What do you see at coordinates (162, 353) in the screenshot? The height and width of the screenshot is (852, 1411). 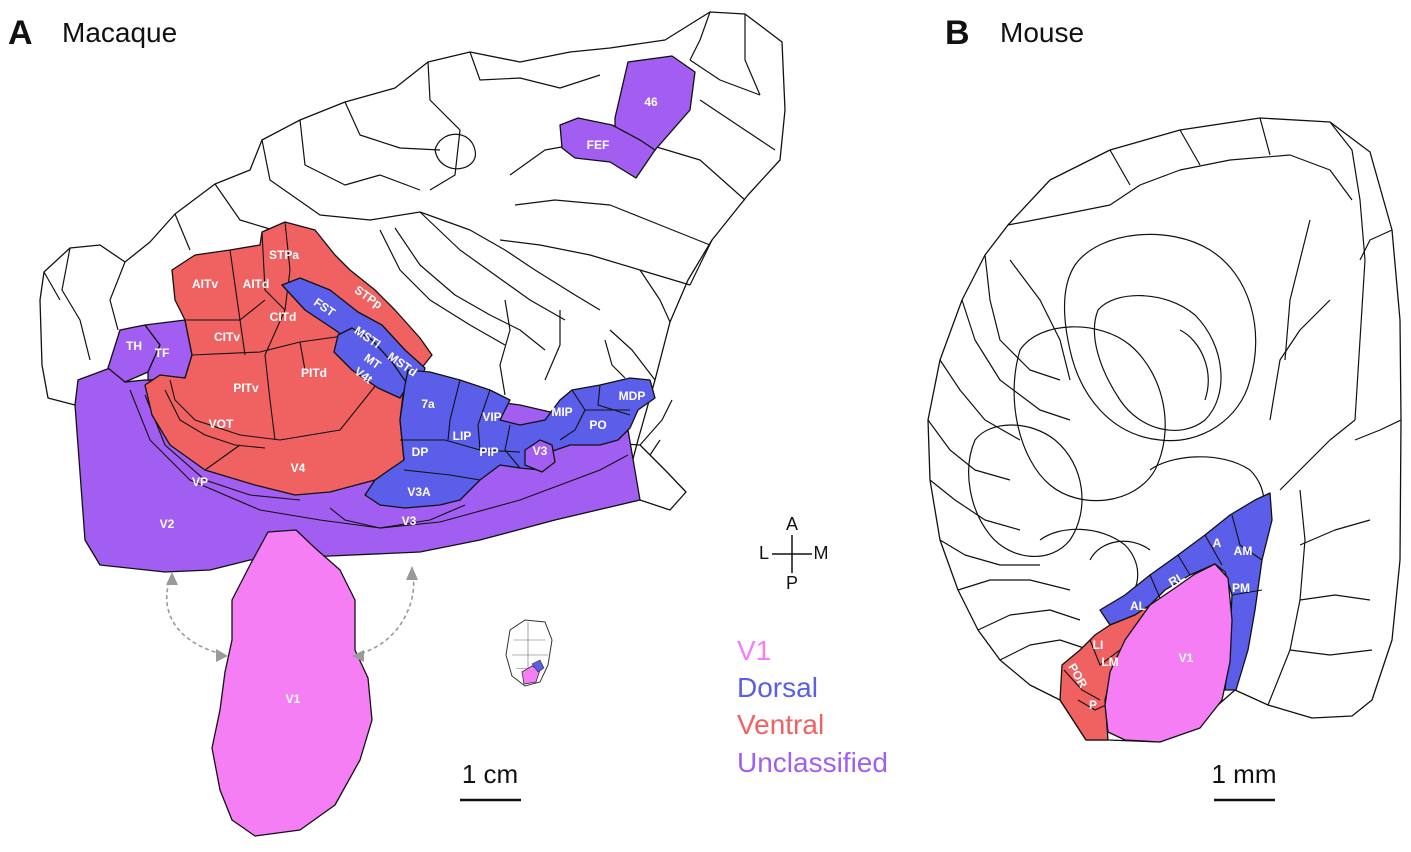 I see `label-tf: TF` at bounding box center [162, 353].